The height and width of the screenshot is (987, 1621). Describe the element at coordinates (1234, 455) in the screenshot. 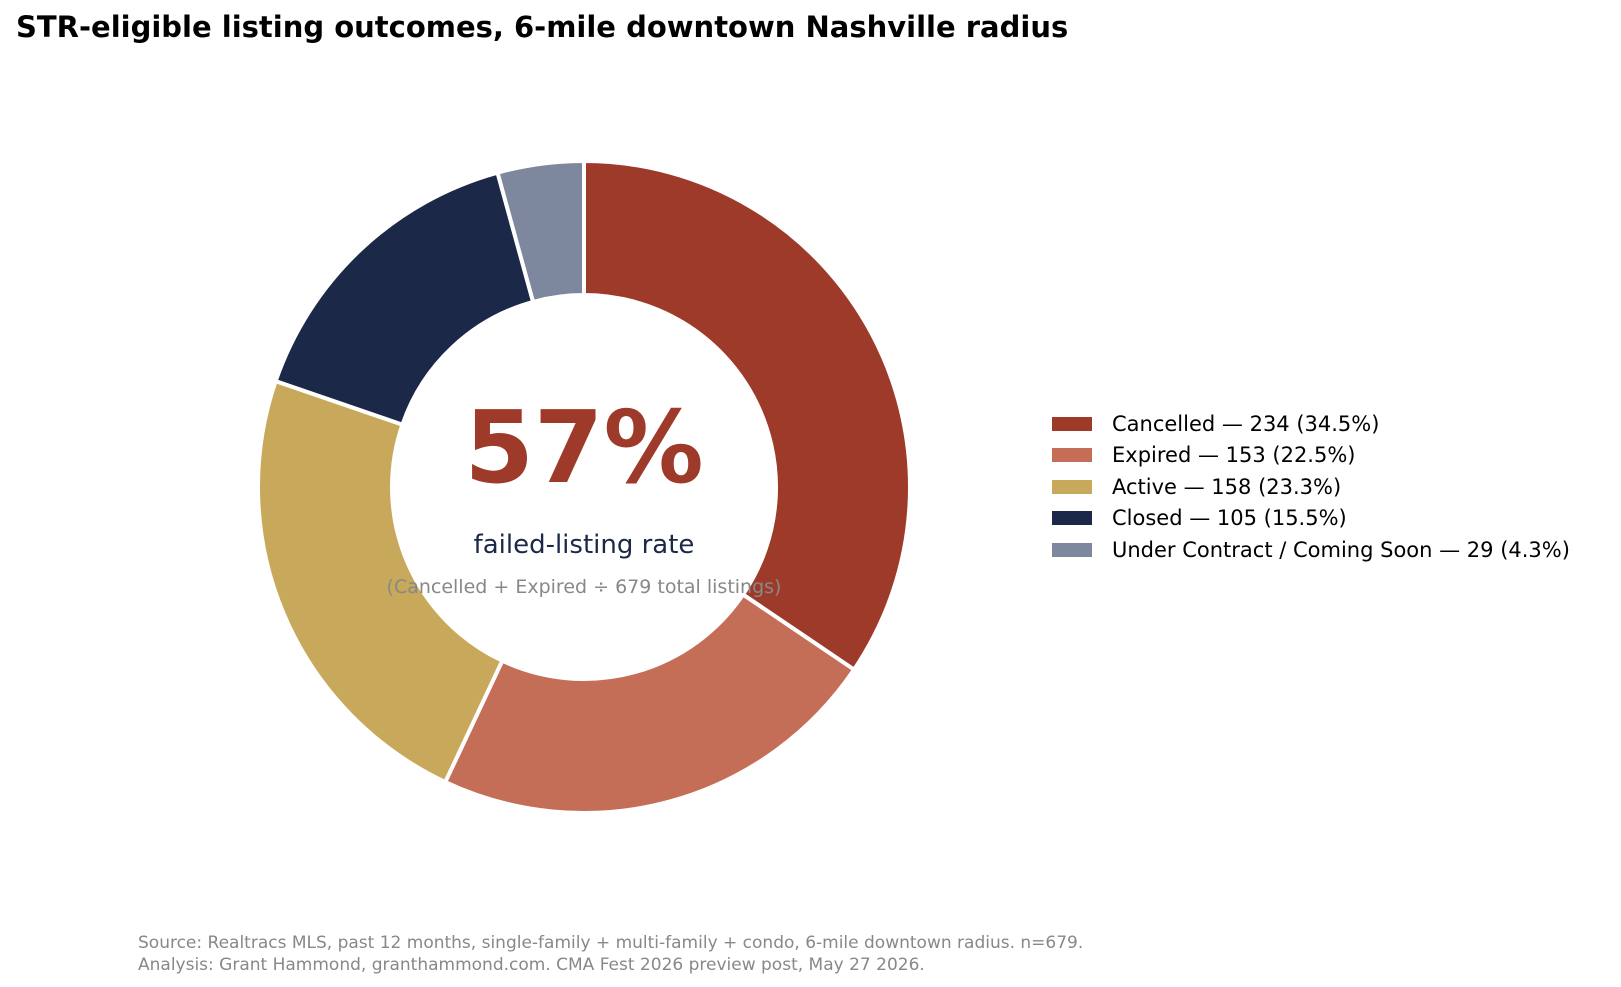

I see `legend-label: Expired — 153 (22.5%)` at that location.